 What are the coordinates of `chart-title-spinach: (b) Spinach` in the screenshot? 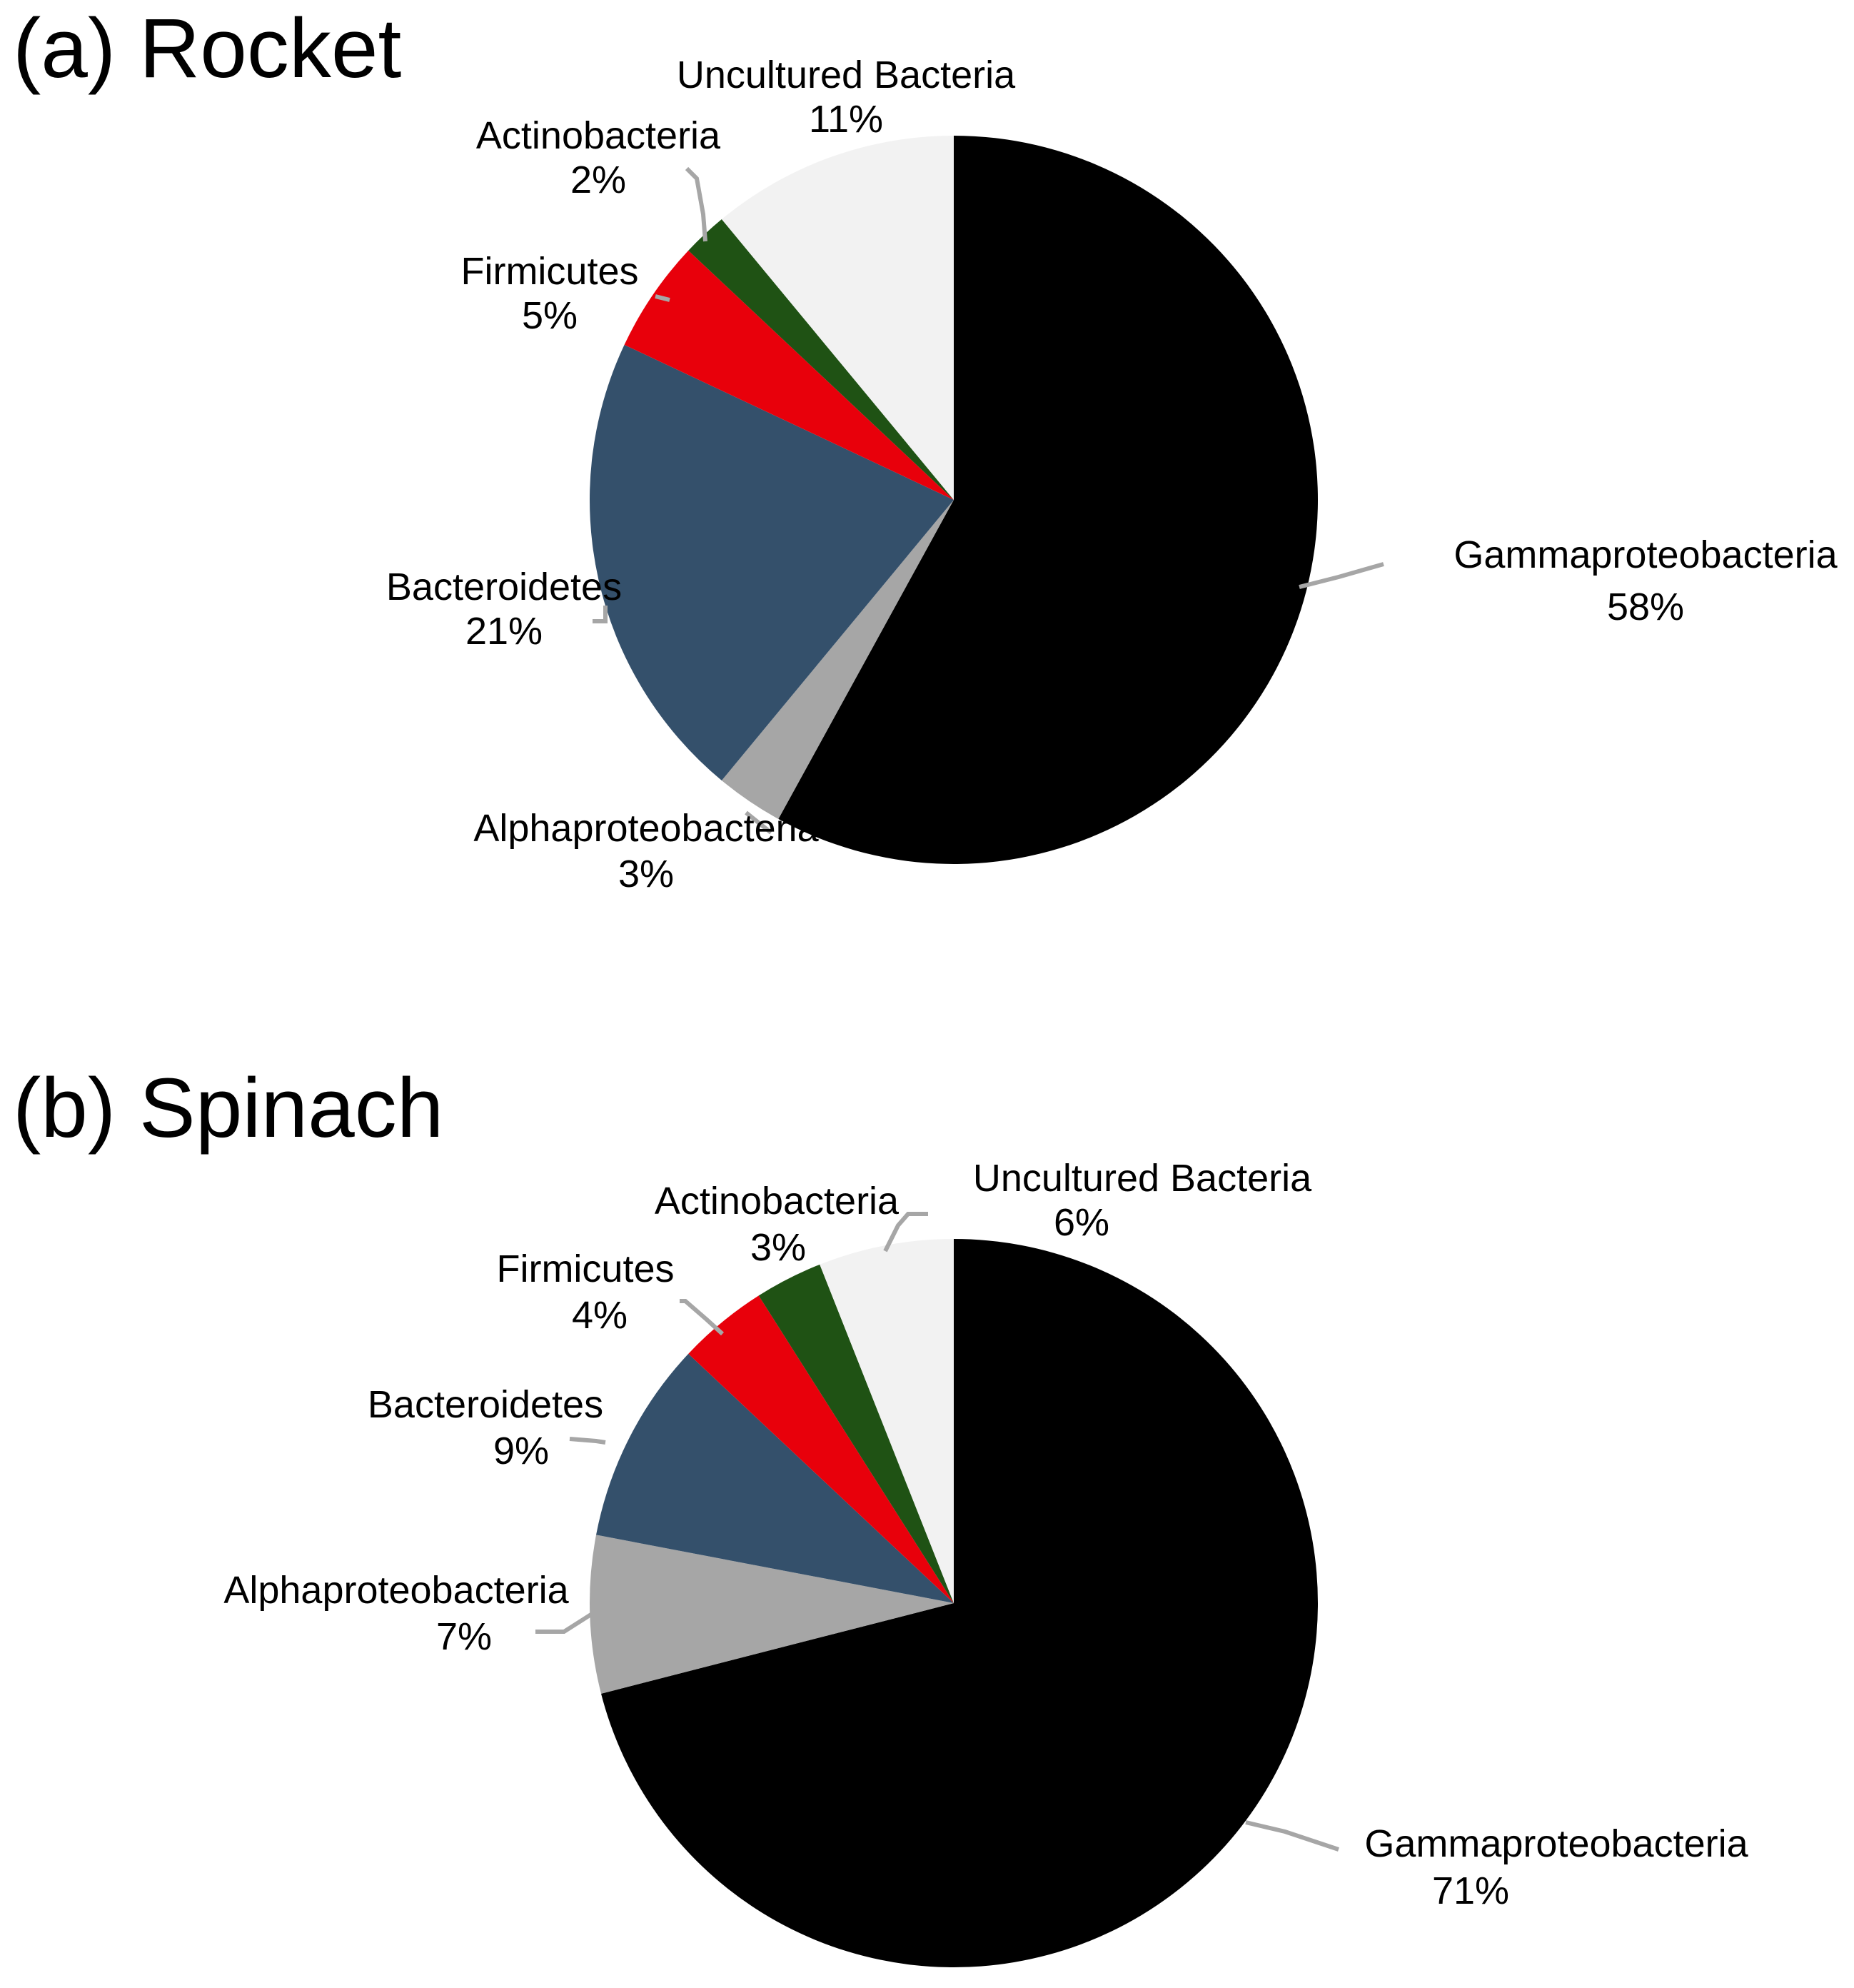 It's located at (228, 1108).